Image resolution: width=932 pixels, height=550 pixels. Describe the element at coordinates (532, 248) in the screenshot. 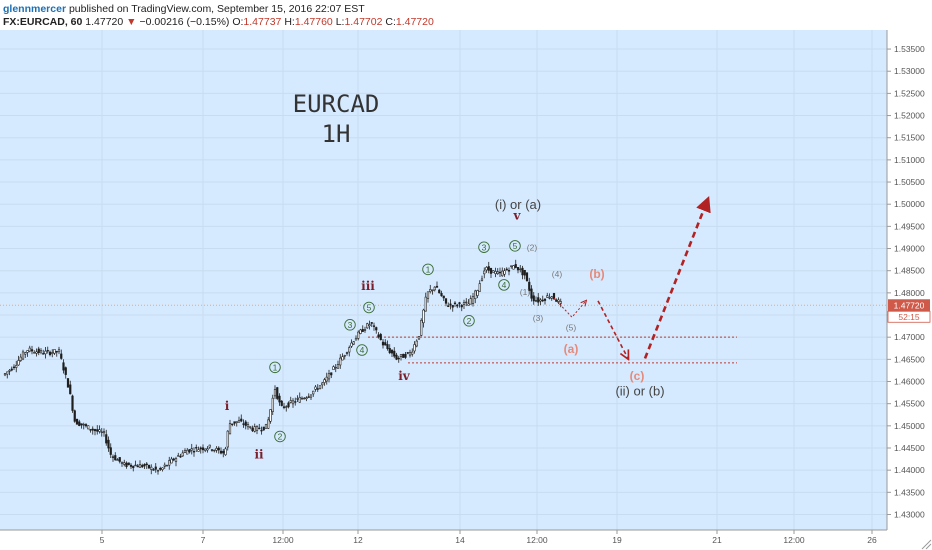

I see `wave-label-minor: (2)` at that location.